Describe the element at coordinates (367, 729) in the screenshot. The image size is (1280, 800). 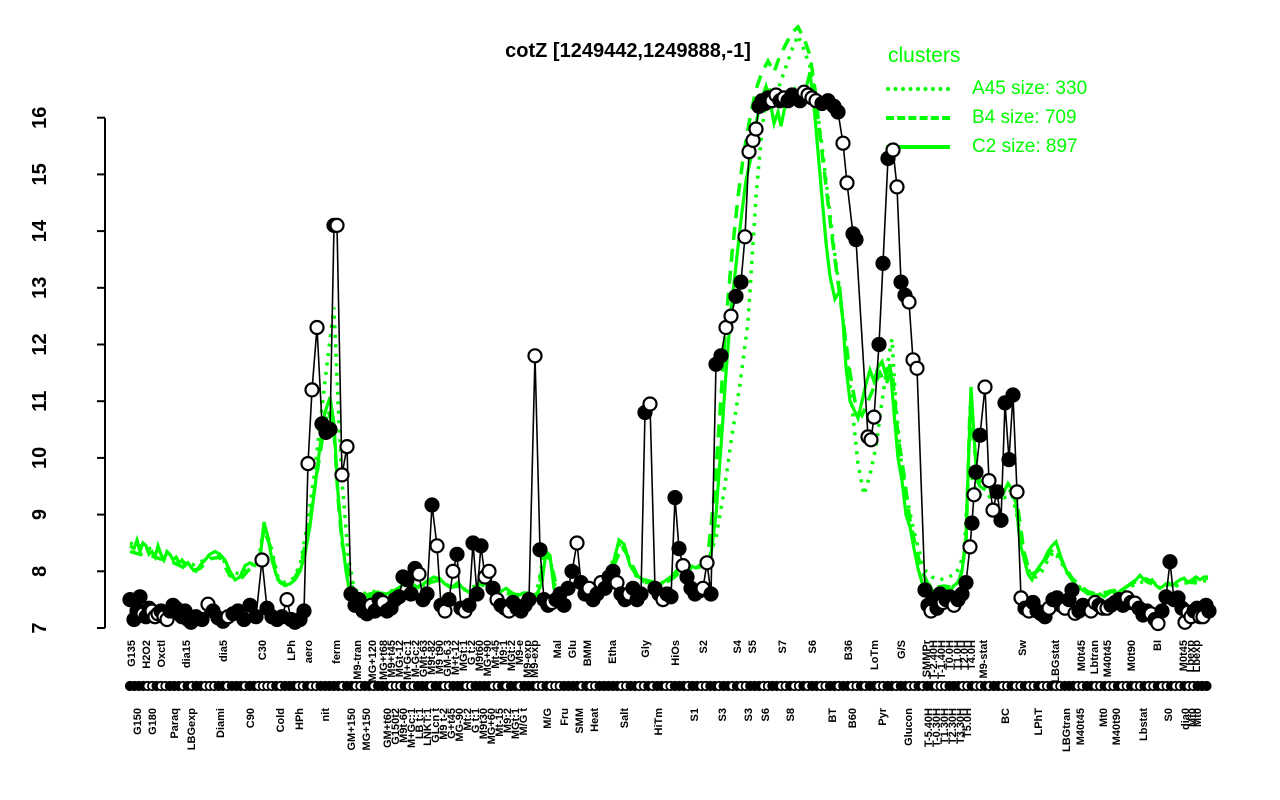
I see `x-tick-label: MG+150` at that location.